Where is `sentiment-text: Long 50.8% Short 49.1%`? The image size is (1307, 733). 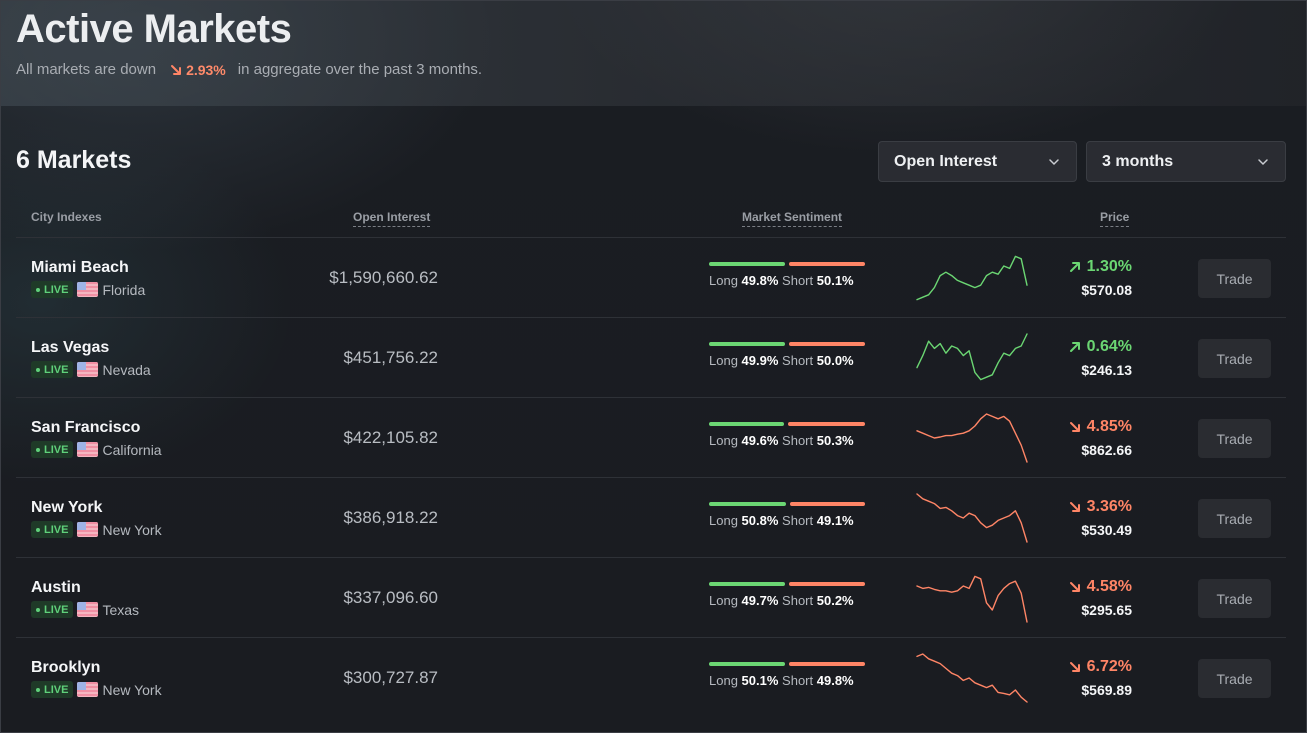
sentiment-text: Long 50.8% Short 49.1% is located at coordinates (789, 520).